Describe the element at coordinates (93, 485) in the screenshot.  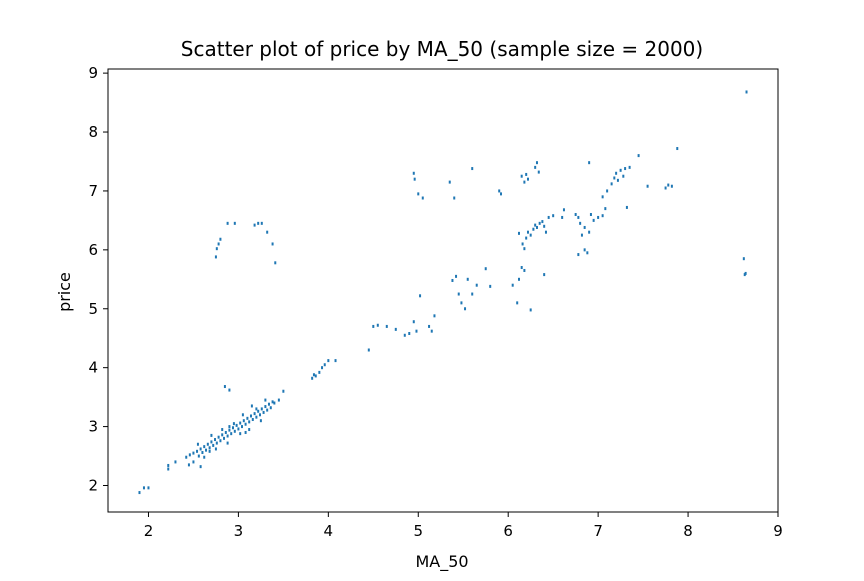
I see `y-tick-label: 2` at that location.